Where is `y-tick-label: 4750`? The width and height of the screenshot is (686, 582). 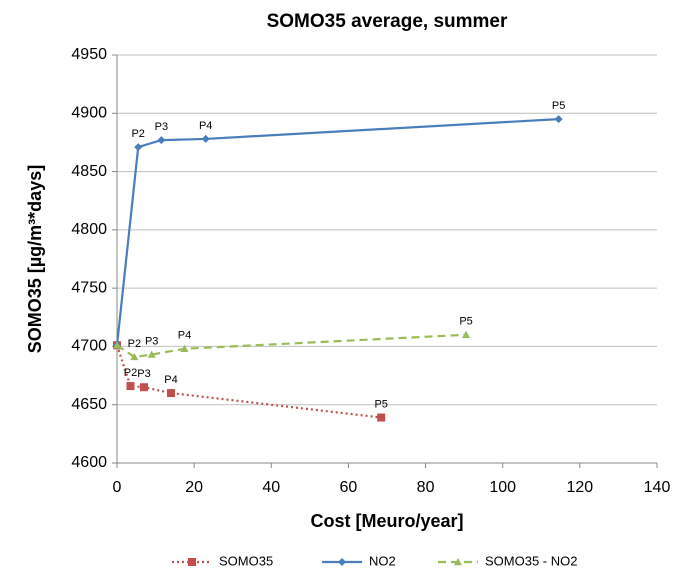 y-tick-label: 4750 is located at coordinates (89, 287).